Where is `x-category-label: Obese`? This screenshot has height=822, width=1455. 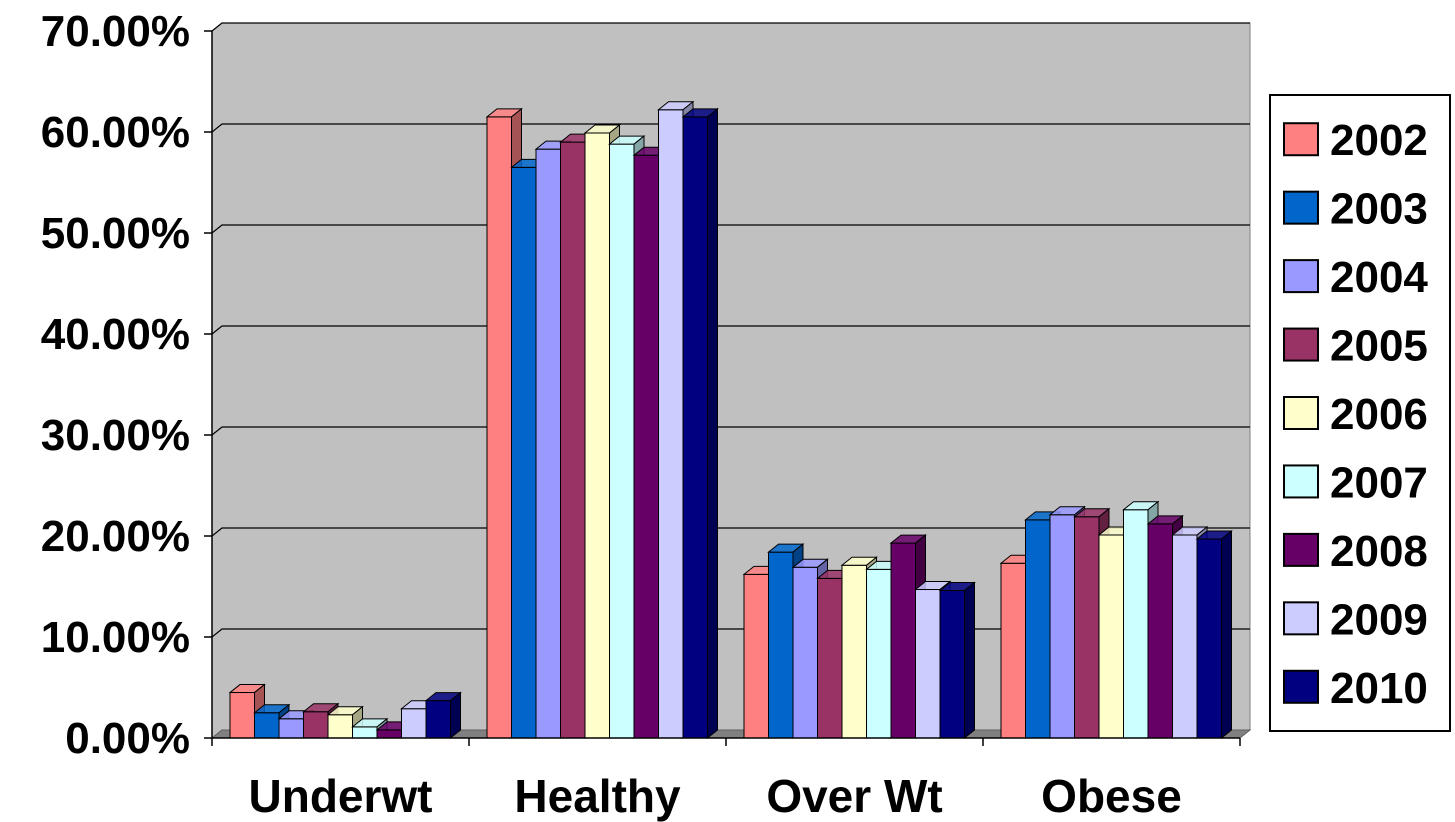
x-category-label: Obese is located at coordinates (1111, 796).